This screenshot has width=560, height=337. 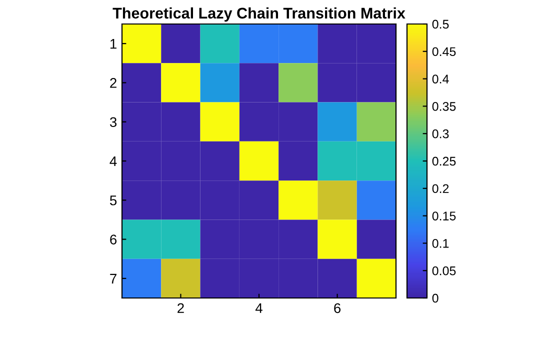 I want to click on color-bar-label: 0.3, so click(x=440, y=133).